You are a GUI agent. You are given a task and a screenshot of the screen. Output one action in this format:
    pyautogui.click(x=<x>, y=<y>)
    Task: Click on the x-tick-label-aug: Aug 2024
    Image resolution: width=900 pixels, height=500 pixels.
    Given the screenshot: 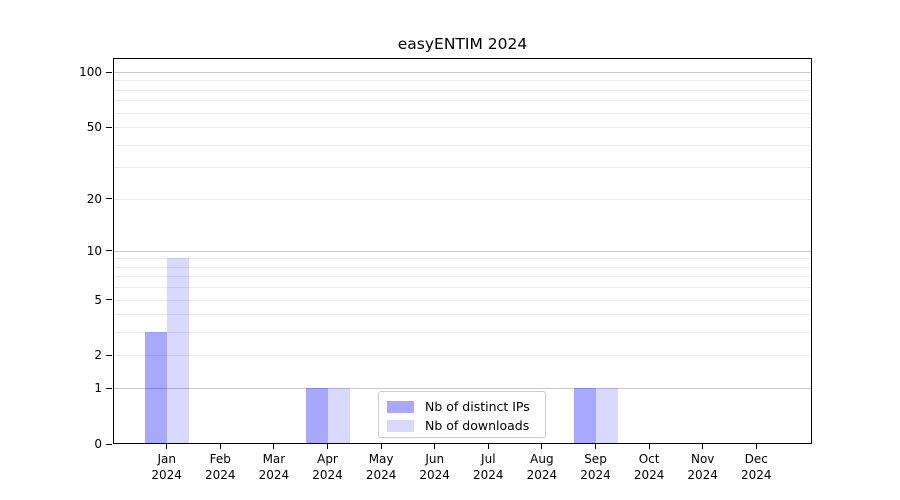 What is the action you would take?
    pyautogui.click(x=542, y=467)
    